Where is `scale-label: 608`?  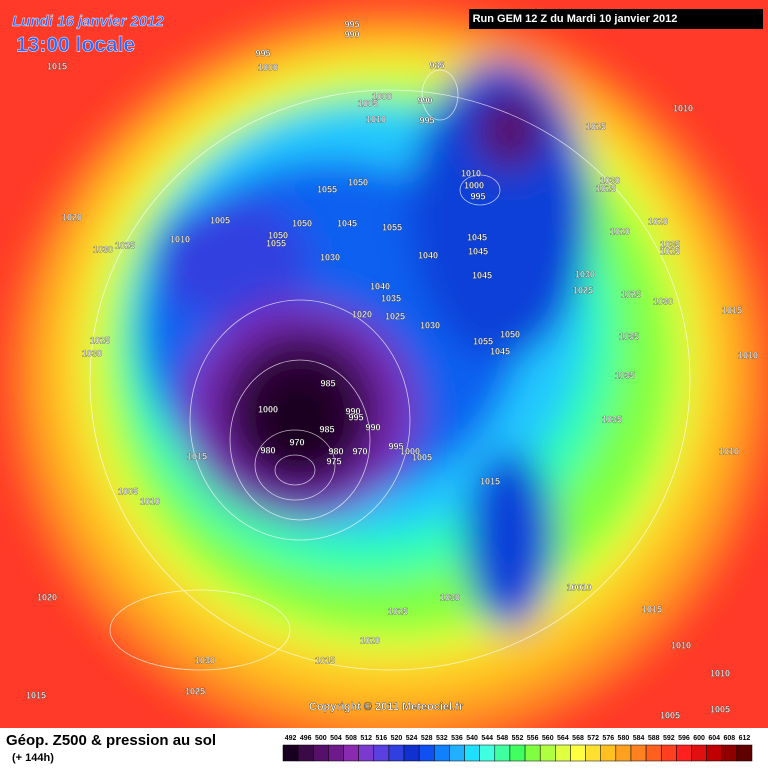
scale-label: 608 is located at coordinates (729, 738).